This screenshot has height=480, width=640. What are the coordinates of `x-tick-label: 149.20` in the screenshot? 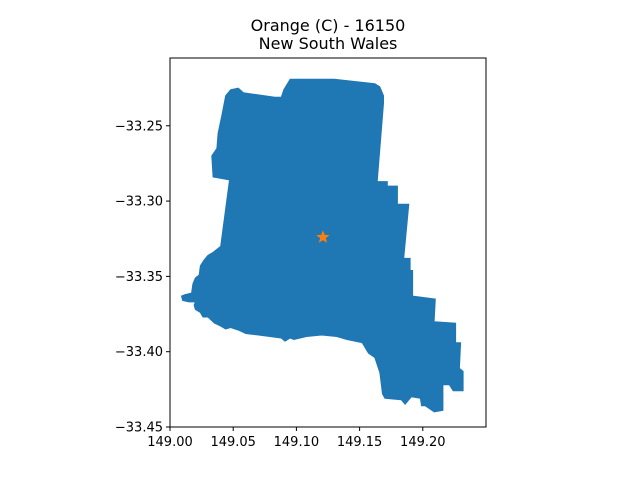 It's located at (423, 442).